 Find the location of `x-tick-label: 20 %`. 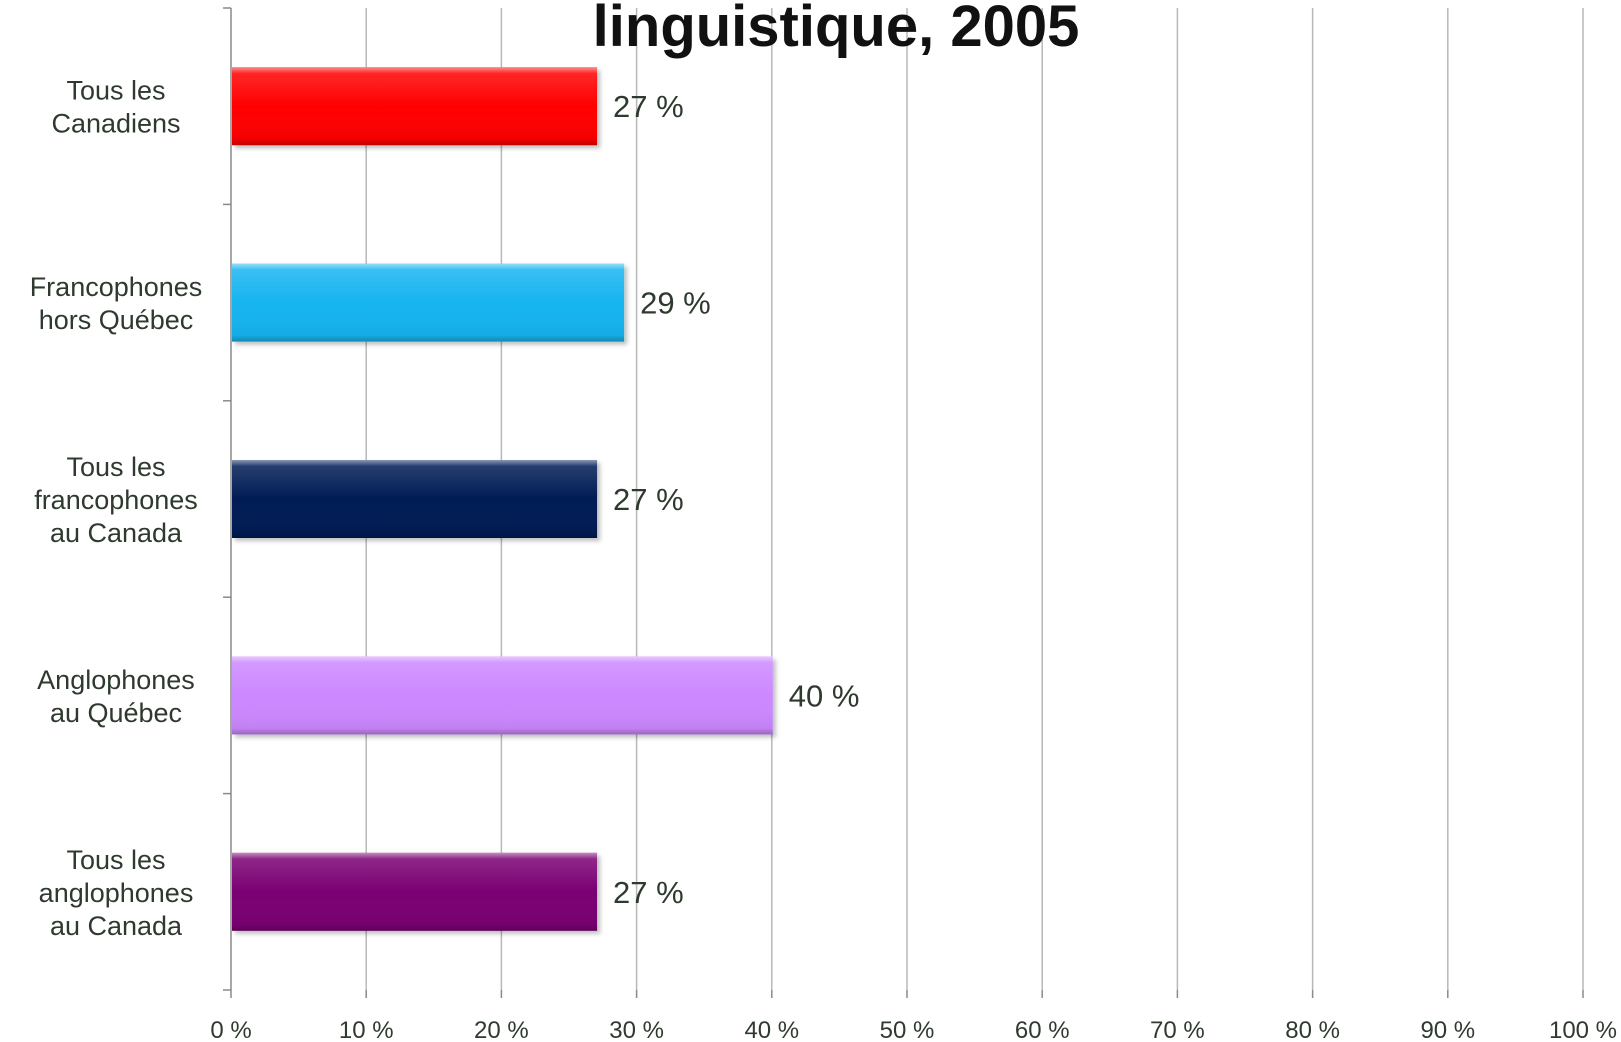

x-tick-label: 20 % is located at coordinates (501, 1029).